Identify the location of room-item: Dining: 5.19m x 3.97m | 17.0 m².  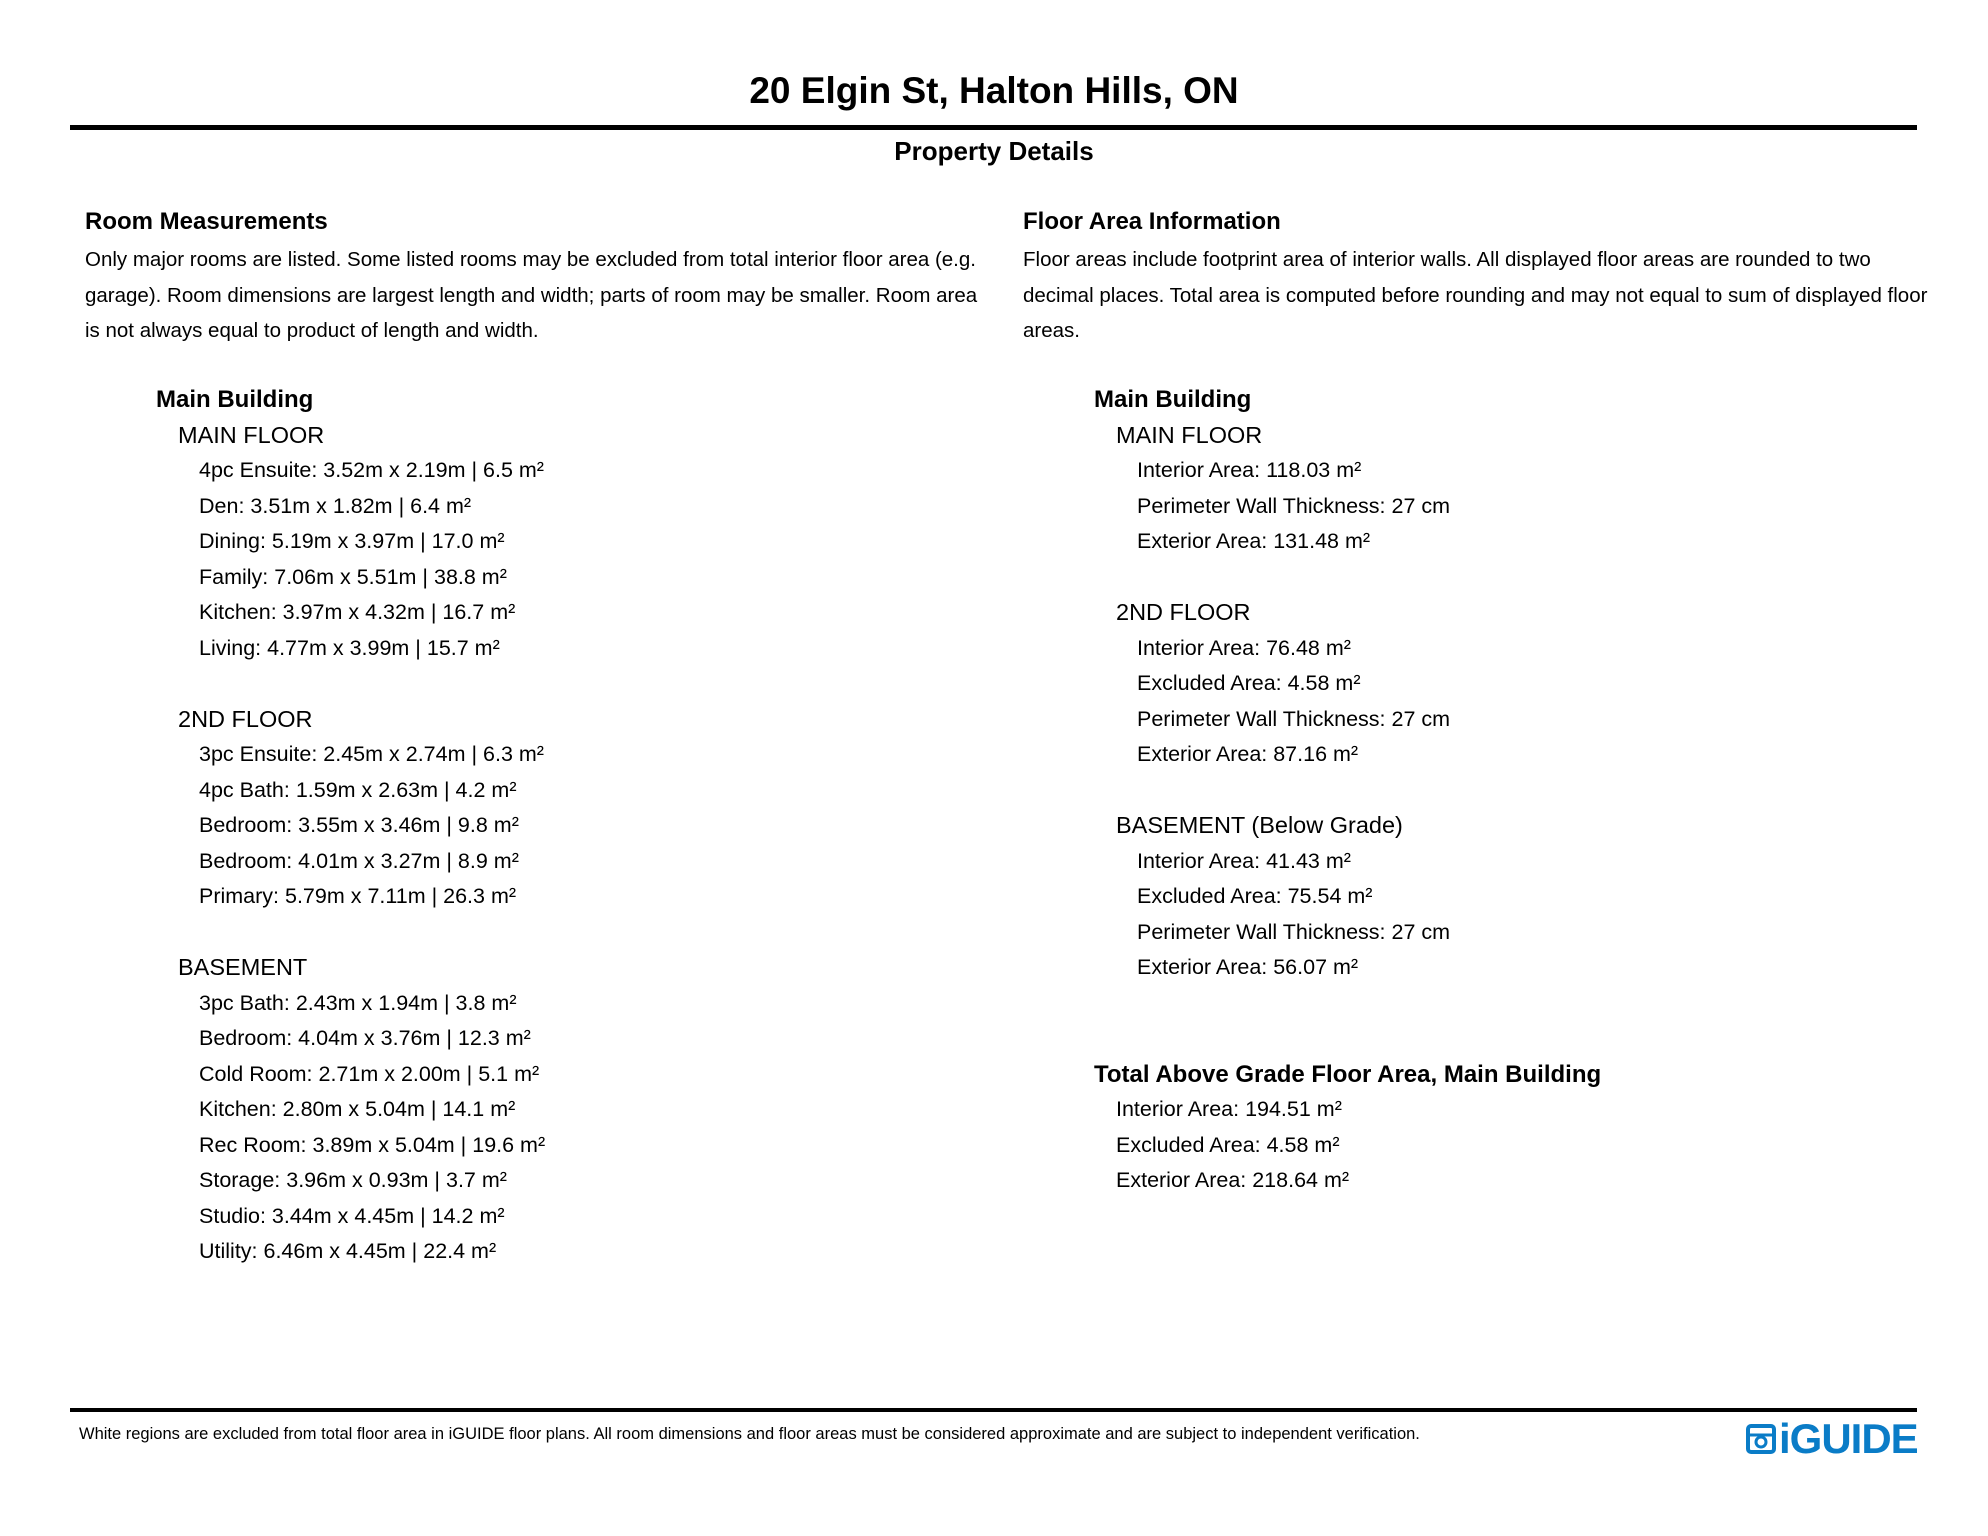
(352, 541).